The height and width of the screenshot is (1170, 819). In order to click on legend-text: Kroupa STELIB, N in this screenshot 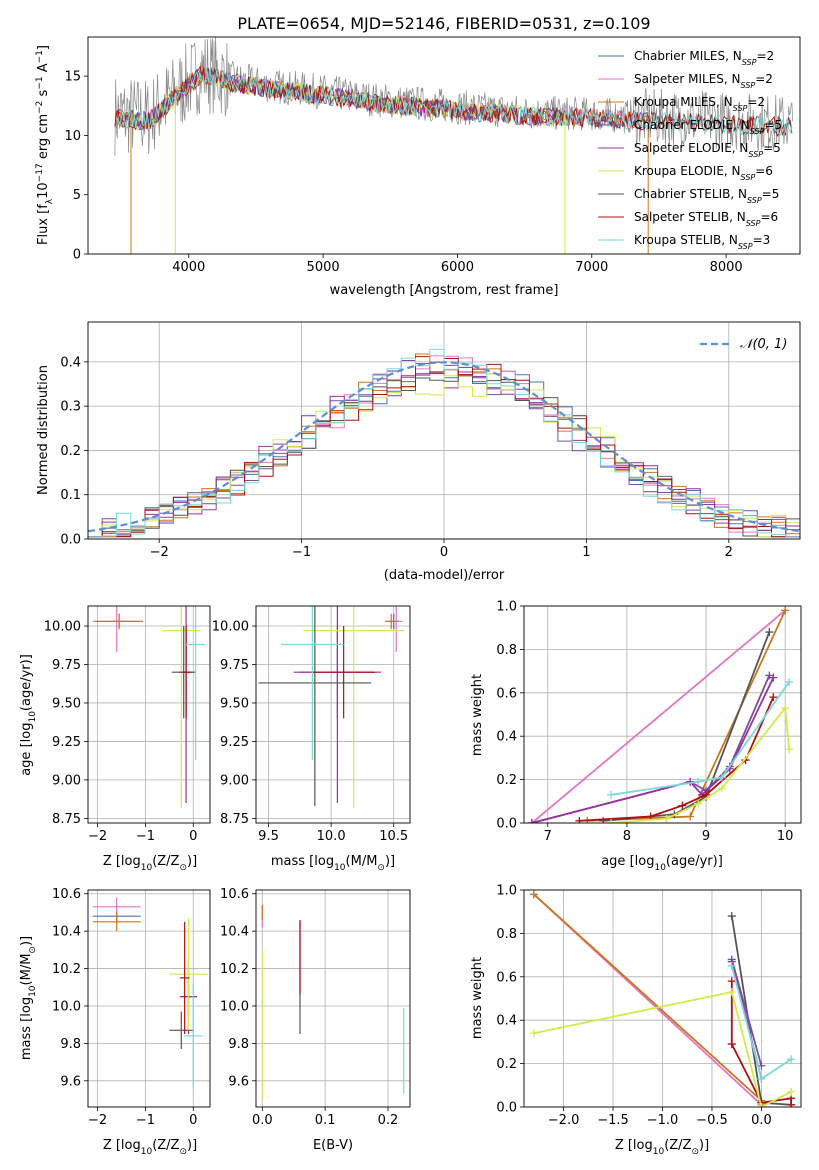, I will do `click(686, 240)`.